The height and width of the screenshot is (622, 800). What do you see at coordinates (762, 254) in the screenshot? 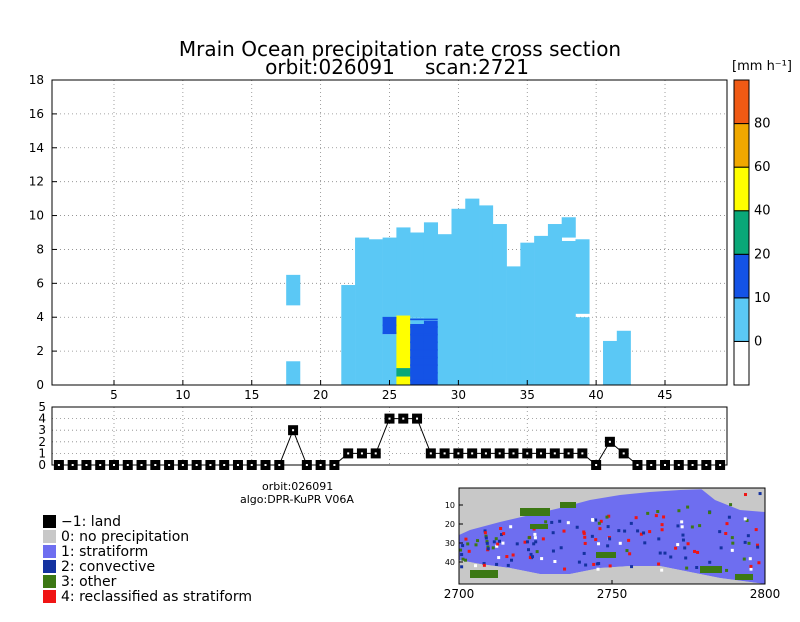
I see `colorbar-label: 20` at bounding box center [762, 254].